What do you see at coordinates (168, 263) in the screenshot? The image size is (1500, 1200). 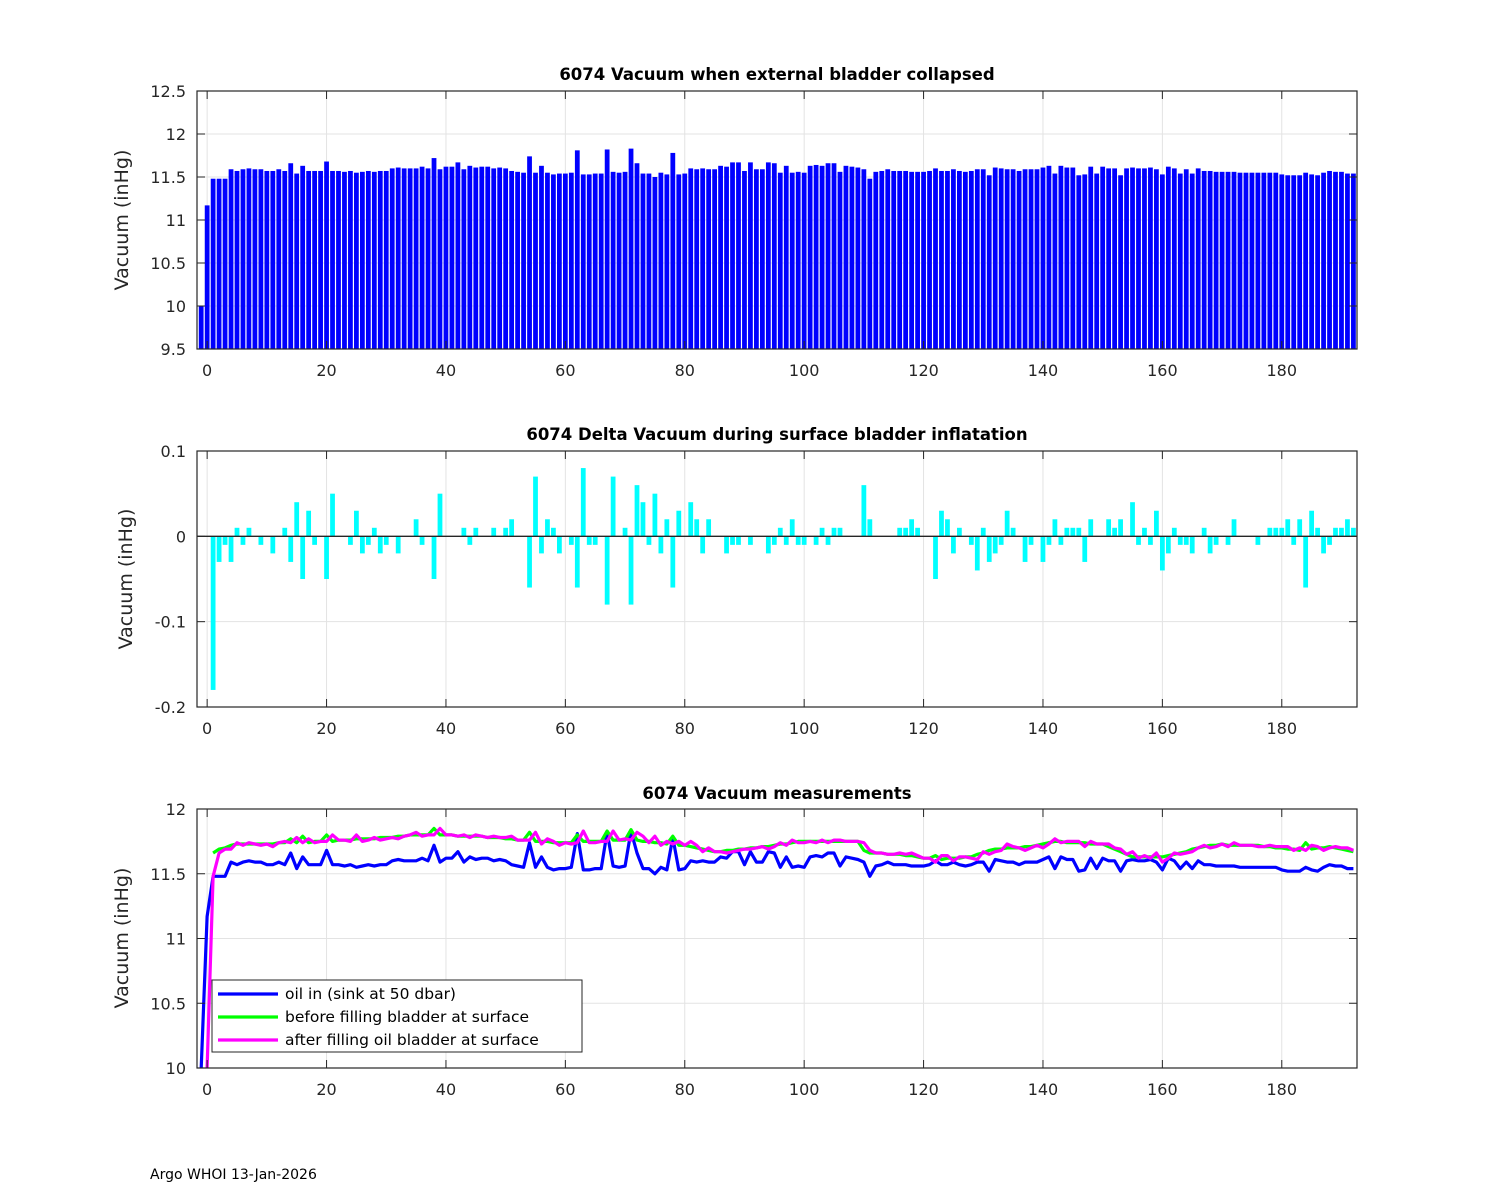 I see `y-tick-label: 10.5` at bounding box center [168, 263].